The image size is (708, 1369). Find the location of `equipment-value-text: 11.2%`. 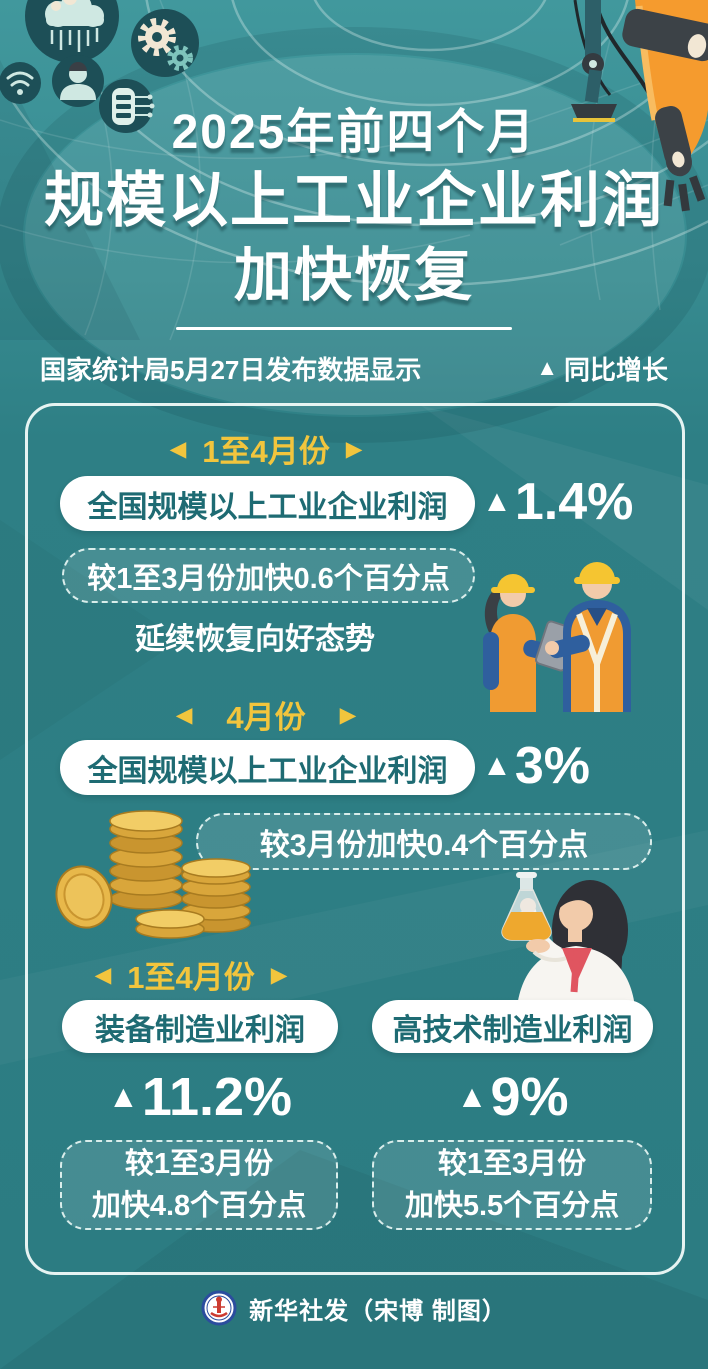

equipment-value-text: 11.2% is located at coordinates (217, 1097).